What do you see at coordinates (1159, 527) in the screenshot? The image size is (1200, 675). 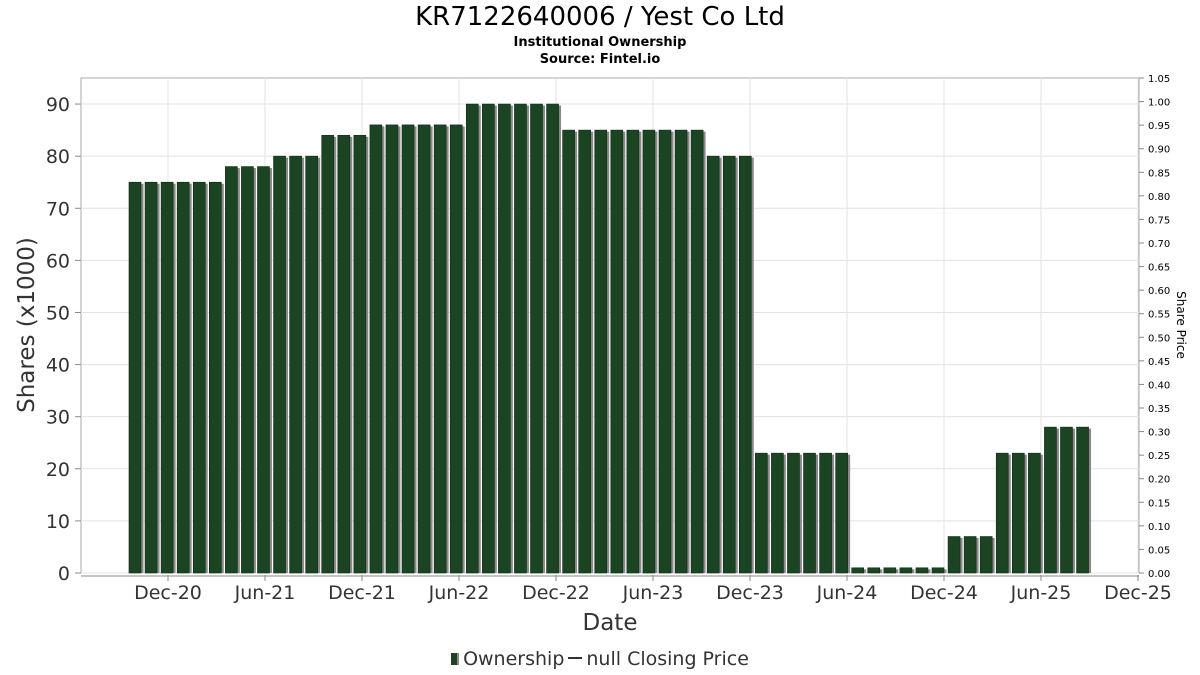 I see `y2-tick-label: 0.10` at bounding box center [1159, 527].